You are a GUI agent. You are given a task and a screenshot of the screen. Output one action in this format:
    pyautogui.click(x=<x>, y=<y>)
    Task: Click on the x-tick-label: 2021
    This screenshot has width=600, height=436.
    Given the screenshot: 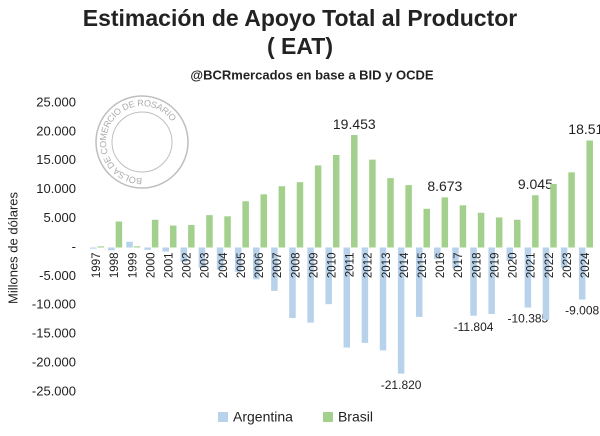 What is the action you would take?
    pyautogui.click(x=532, y=266)
    